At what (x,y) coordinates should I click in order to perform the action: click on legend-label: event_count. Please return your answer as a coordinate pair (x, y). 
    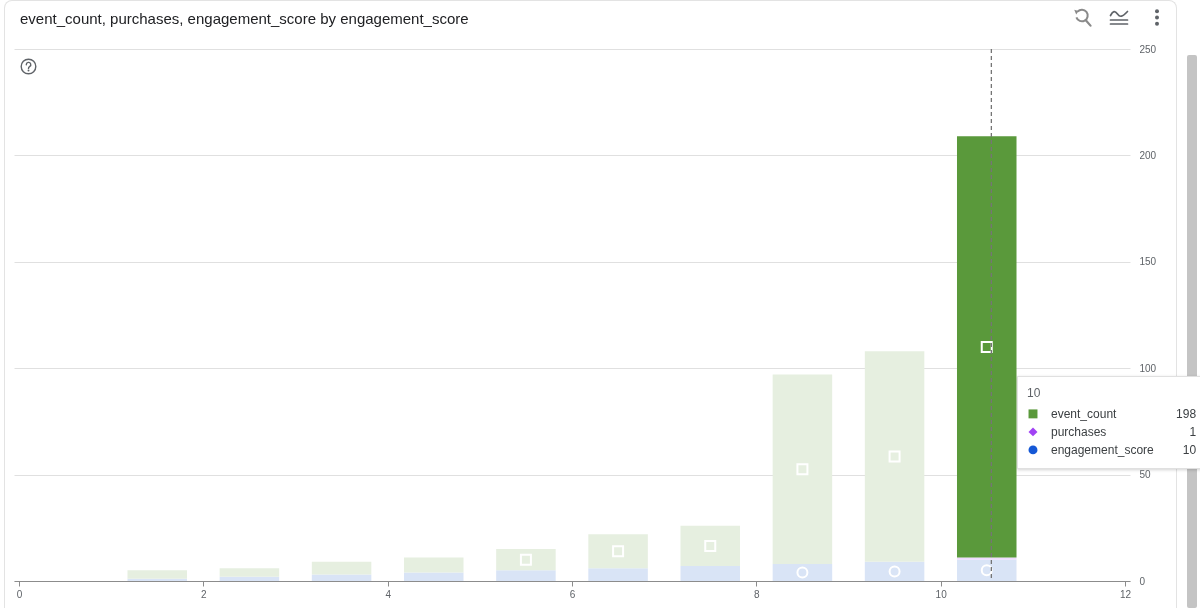
    Looking at the image, I should click on (1084, 413).